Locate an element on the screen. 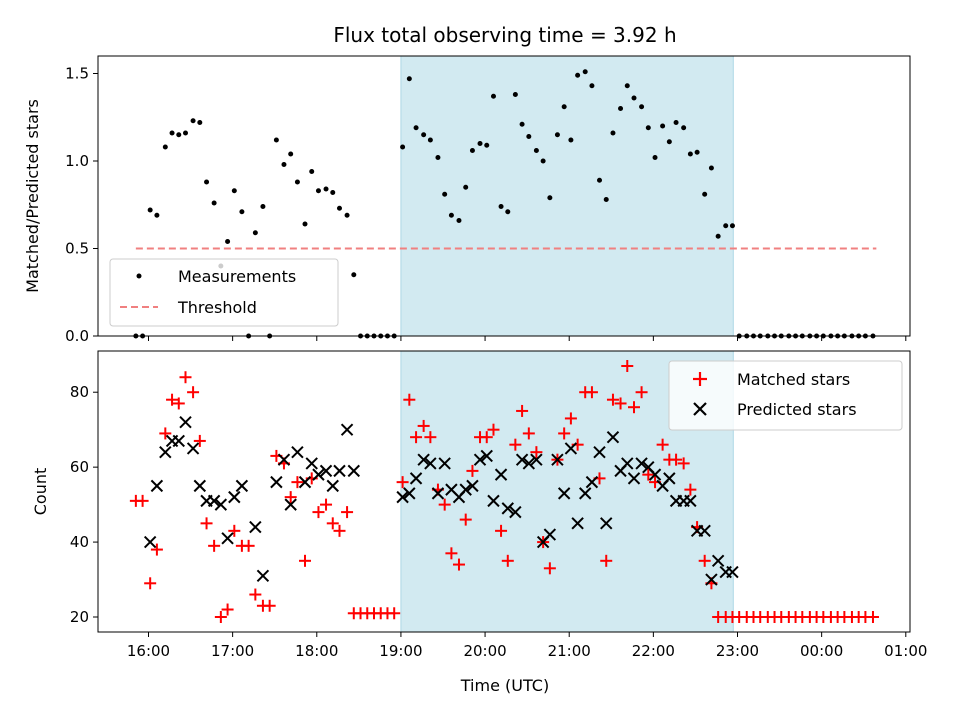 The height and width of the screenshot is (720, 960). count-y-ticks: 20 40 60 80 is located at coordinates (84, 504).